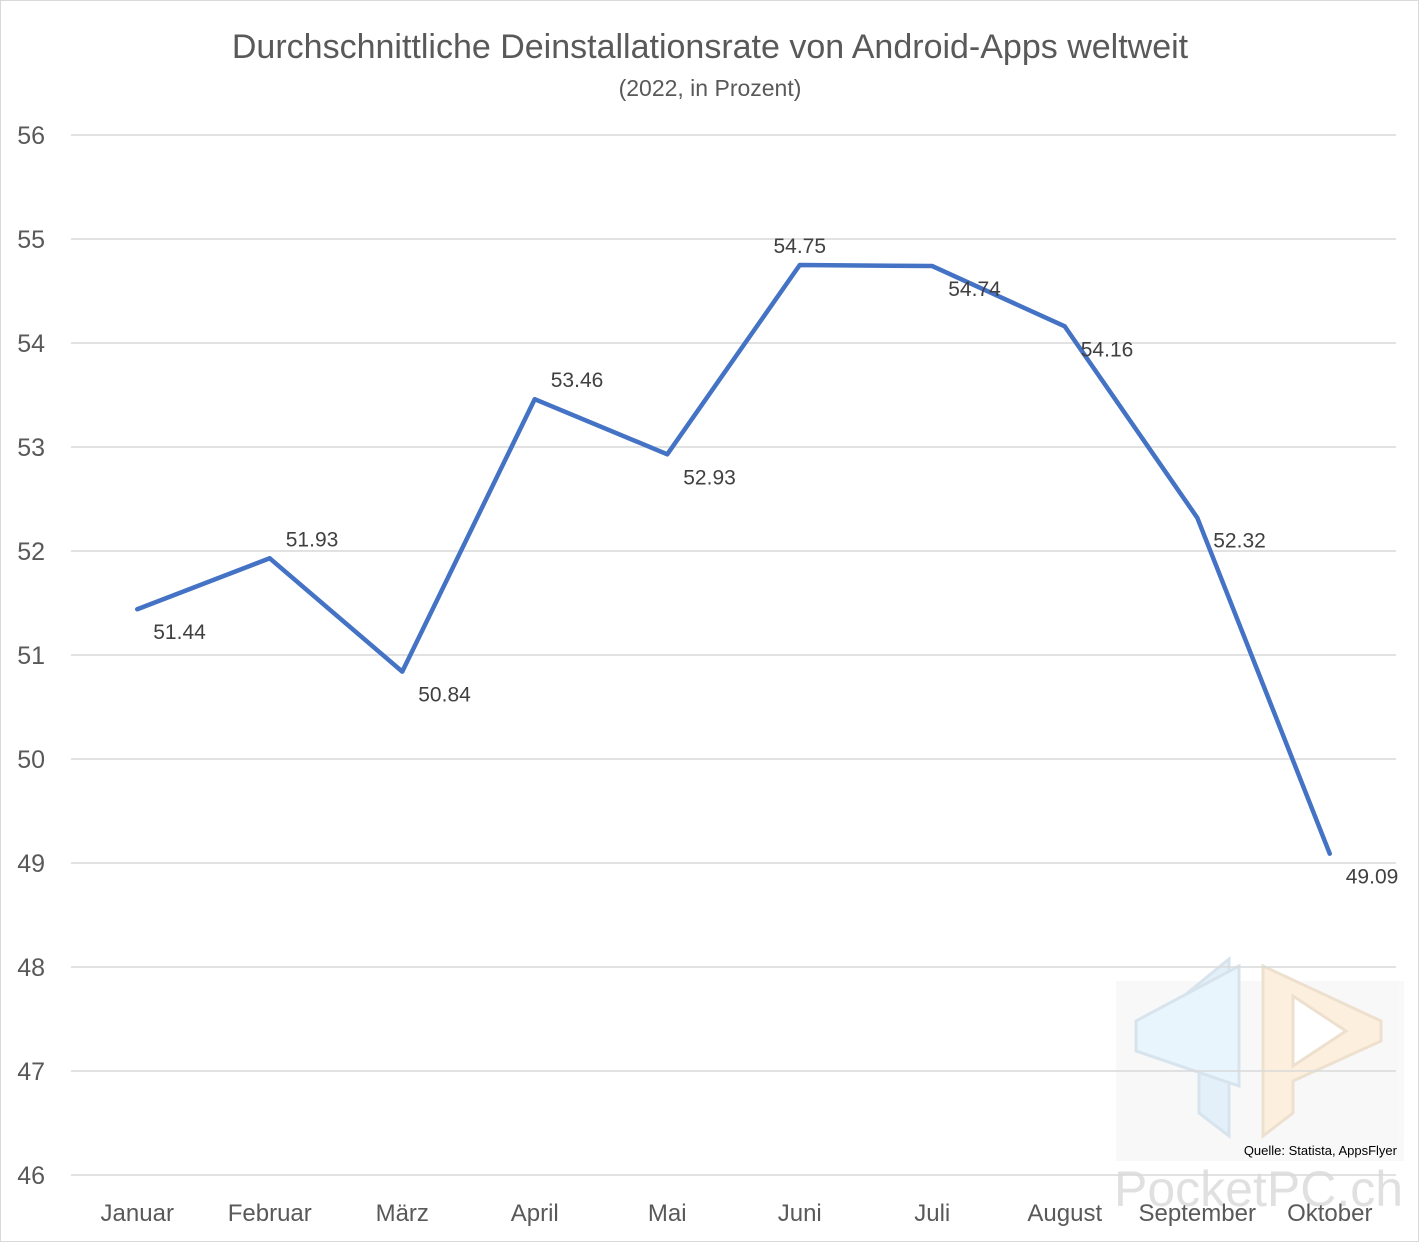 The image size is (1419, 1243). Describe the element at coordinates (577, 380) in the screenshot. I see `data-label: 53.46` at that location.